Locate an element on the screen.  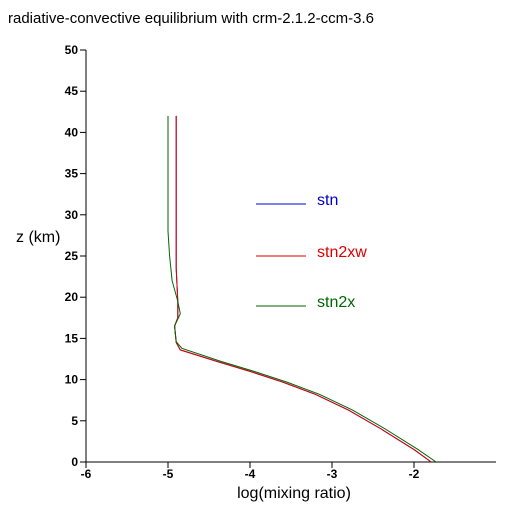
legend-label-stn2xw: stn2xw is located at coordinates (342, 252).